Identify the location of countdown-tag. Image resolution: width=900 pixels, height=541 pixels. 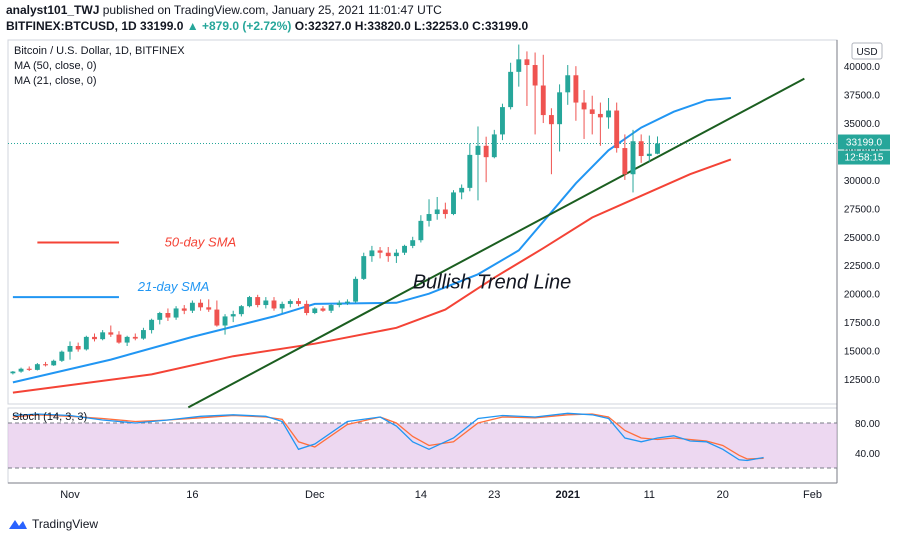
(864, 157).